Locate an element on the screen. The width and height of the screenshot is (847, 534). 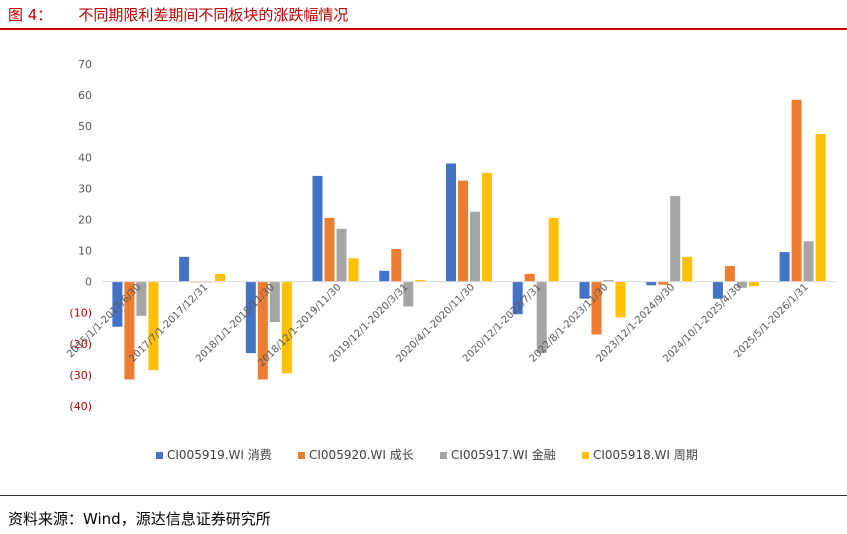
figure-number: 图 4： is located at coordinates (30, 15).